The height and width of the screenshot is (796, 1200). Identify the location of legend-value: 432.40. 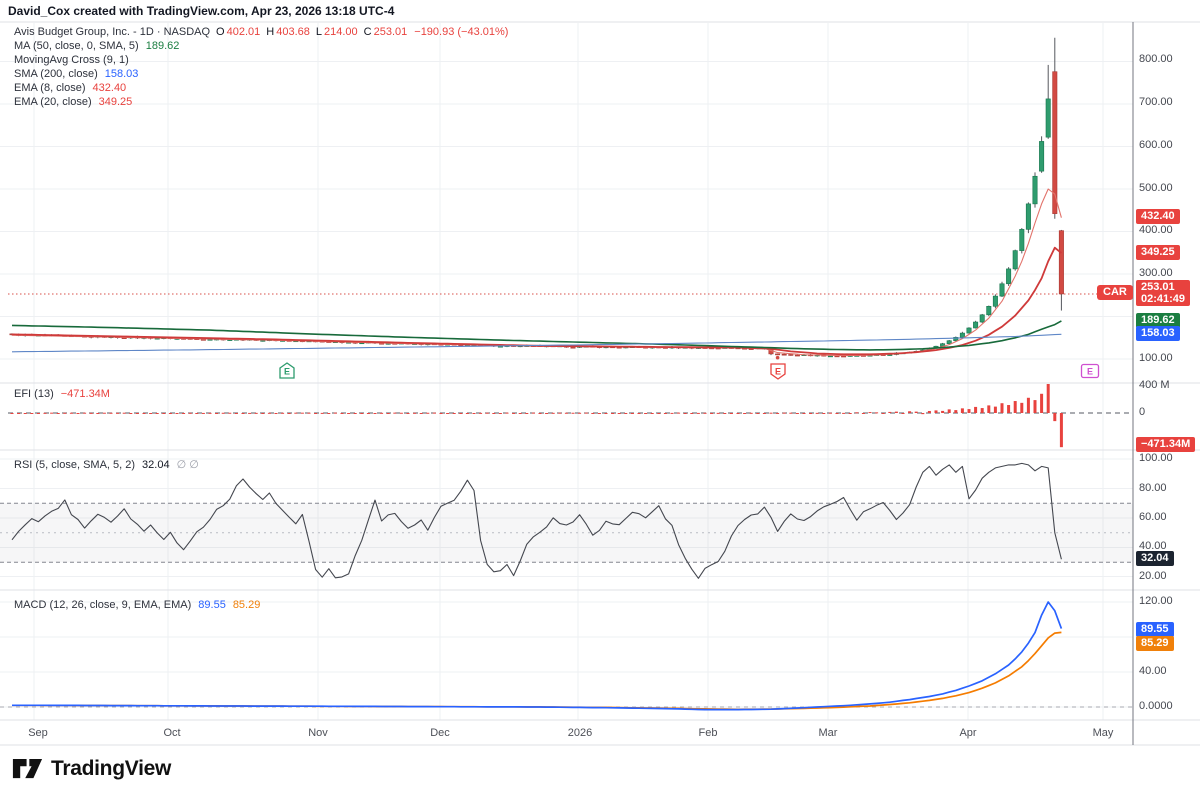
(109, 88).